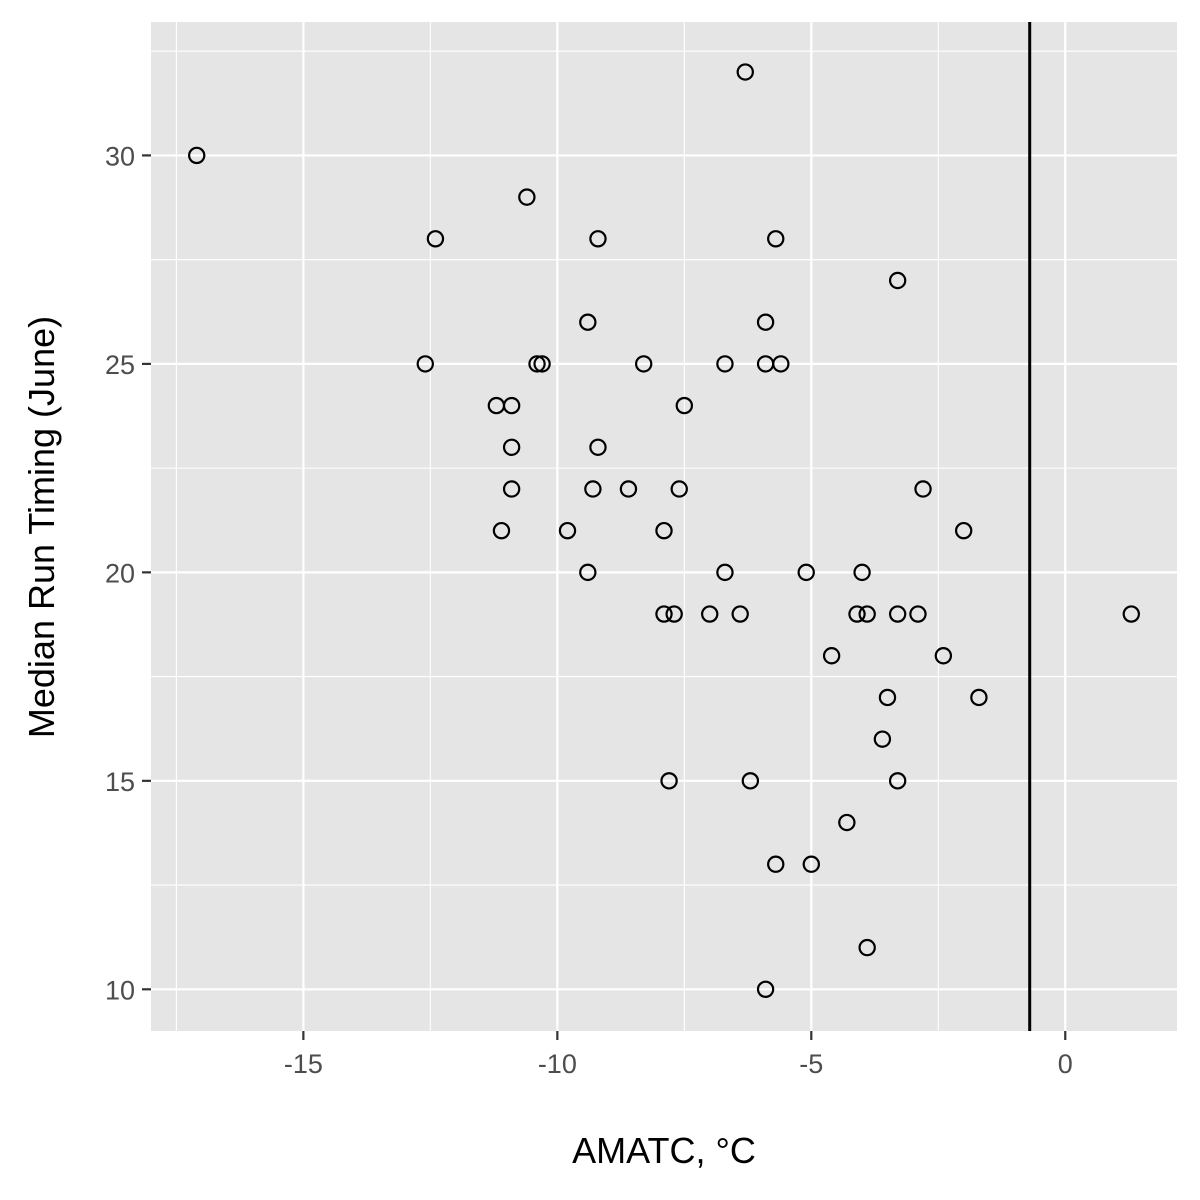 This screenshot has width=1200, height=1200. Describe the element at coordinates (120, 156) in the screenshot. I see `y-tick-label: 30` at that location.